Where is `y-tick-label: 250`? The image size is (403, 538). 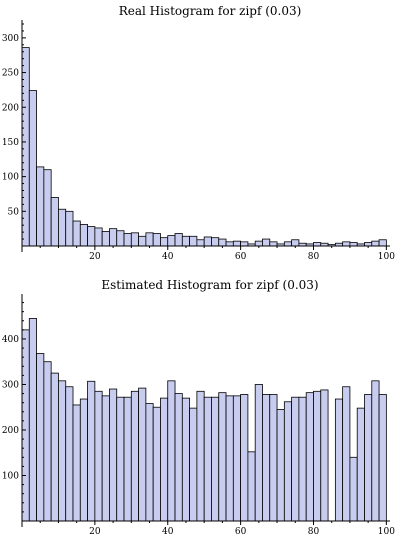
y-tick-label: 250 is located at coordinates (10, 74).